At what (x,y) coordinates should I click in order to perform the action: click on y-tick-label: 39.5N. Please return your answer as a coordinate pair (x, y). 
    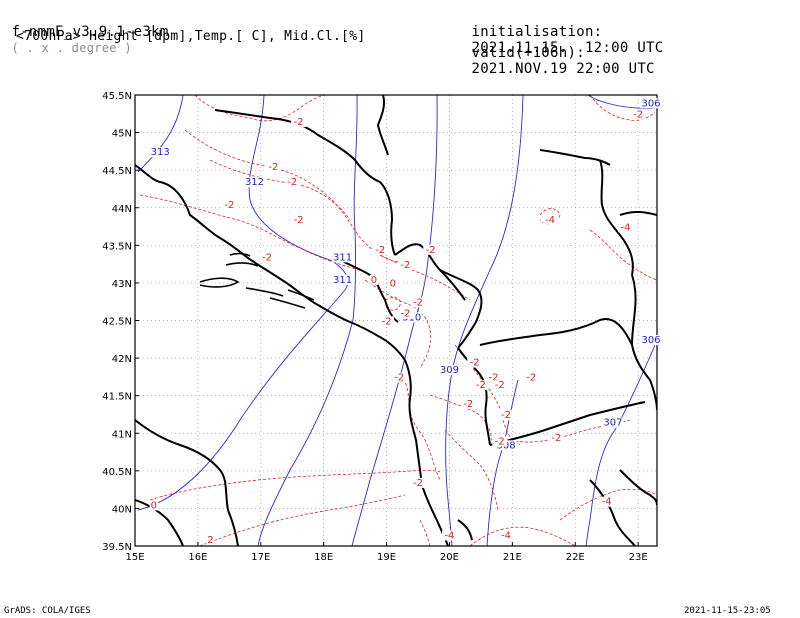
    Looking at the image, I should click on (117, 547).